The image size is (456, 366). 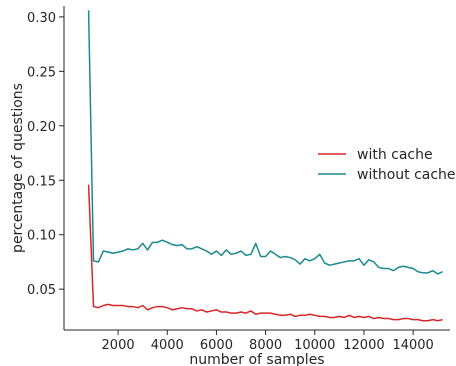 I want to click on y-axis-ticks: 0.05 0.10 0.15 0.20 0.25 0.30, so click(x=45, y=154).